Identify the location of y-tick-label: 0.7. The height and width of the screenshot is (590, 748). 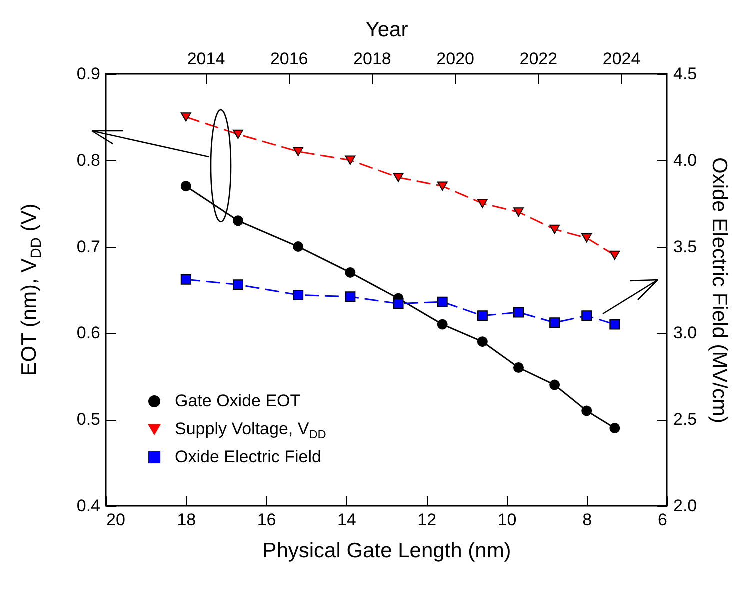
(88, 246).